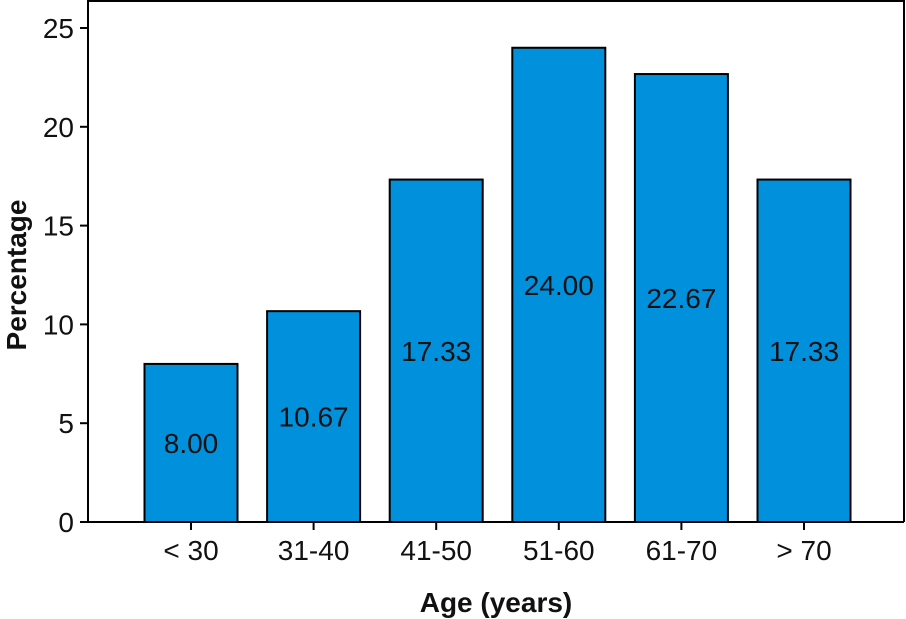 The height and width of the screenshot is (619, 906). I want to click on y-tick-label: 10, so click(58, 324).